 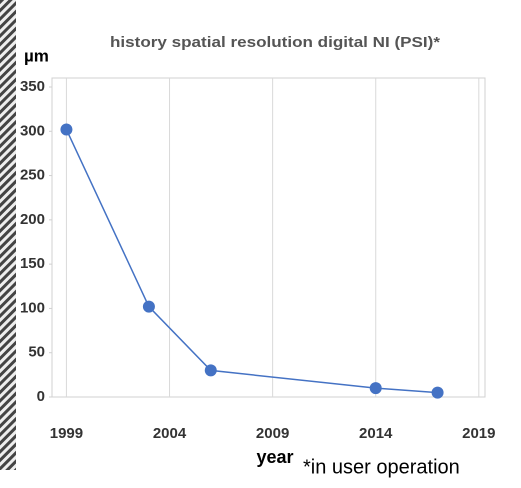 I want to click on x-tick-label: 2004, so click(x=170, y=433).